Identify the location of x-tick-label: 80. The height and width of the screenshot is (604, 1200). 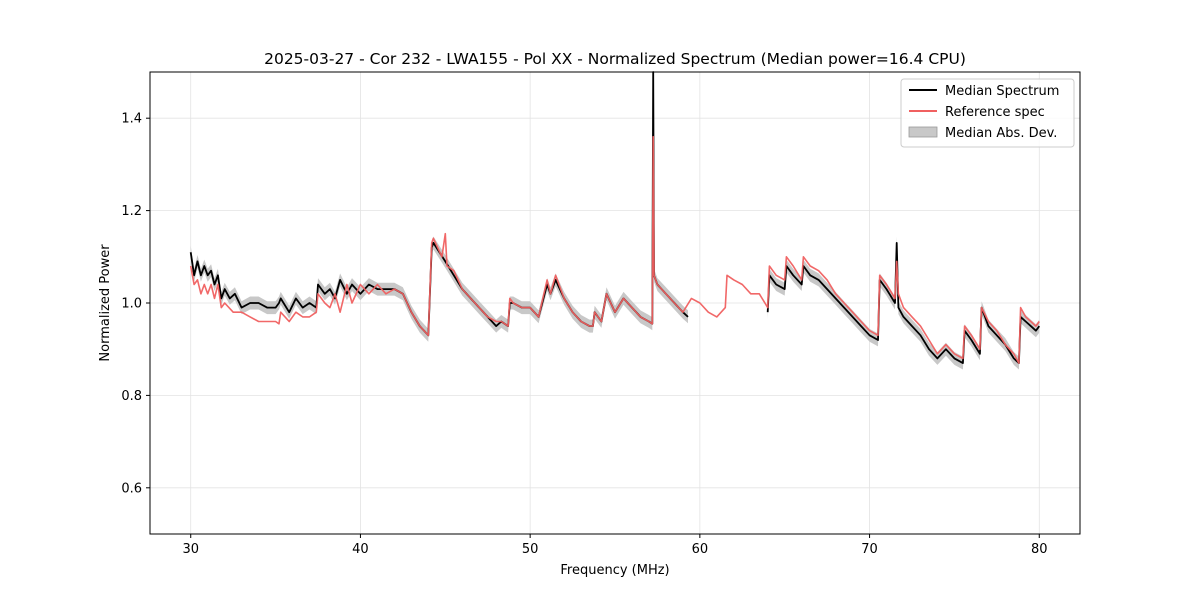
(1039, 549).